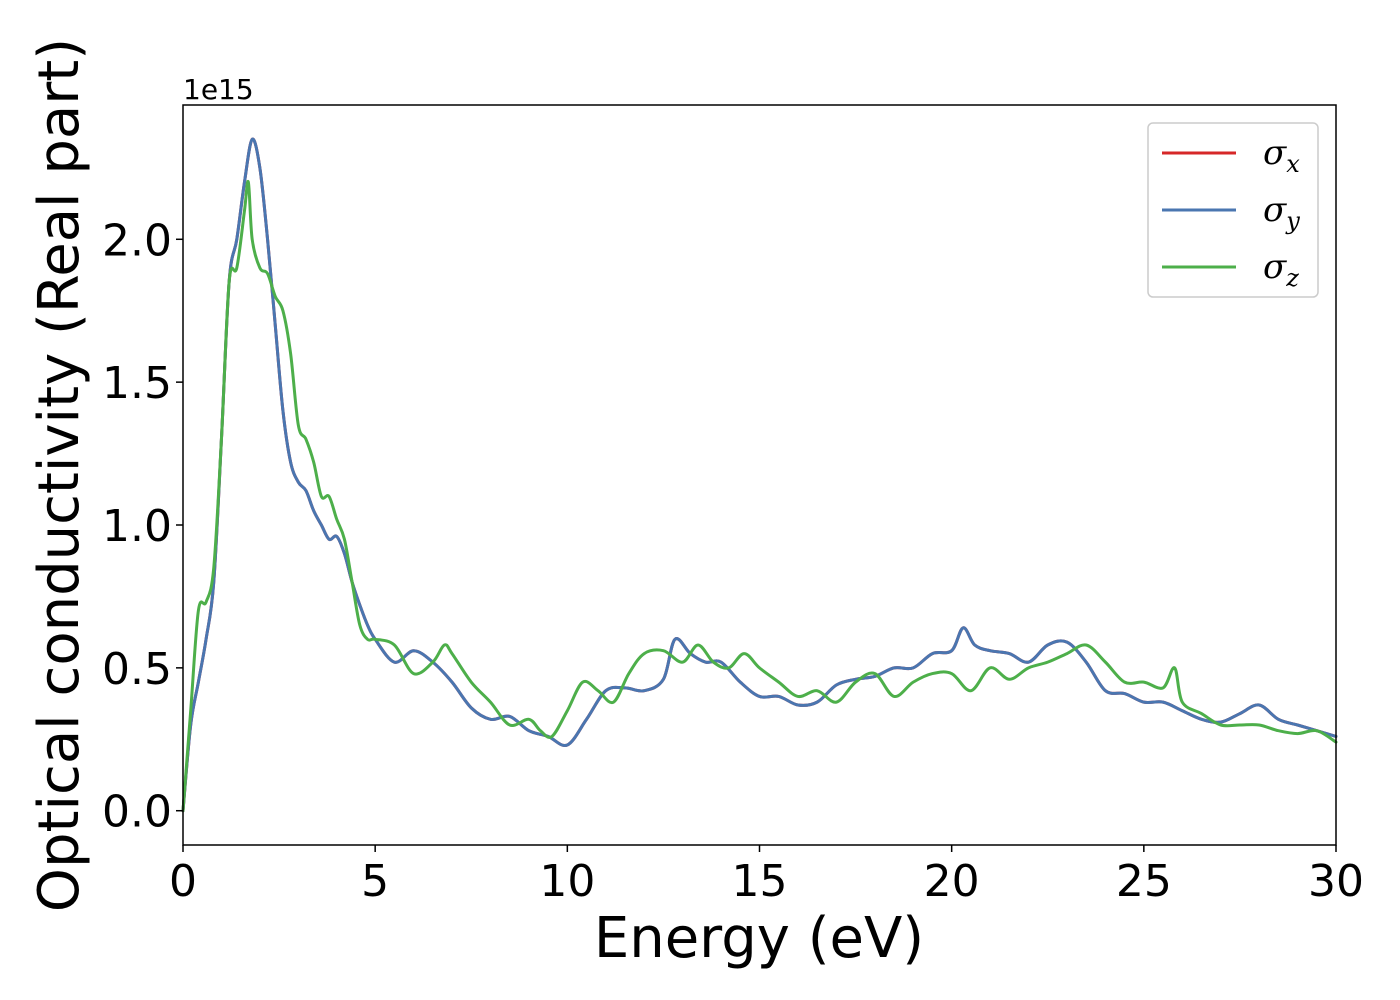  Describe the element at coordinates (137, 812) in the screenshot. I see `y-tick-label: 0.0` at that location.